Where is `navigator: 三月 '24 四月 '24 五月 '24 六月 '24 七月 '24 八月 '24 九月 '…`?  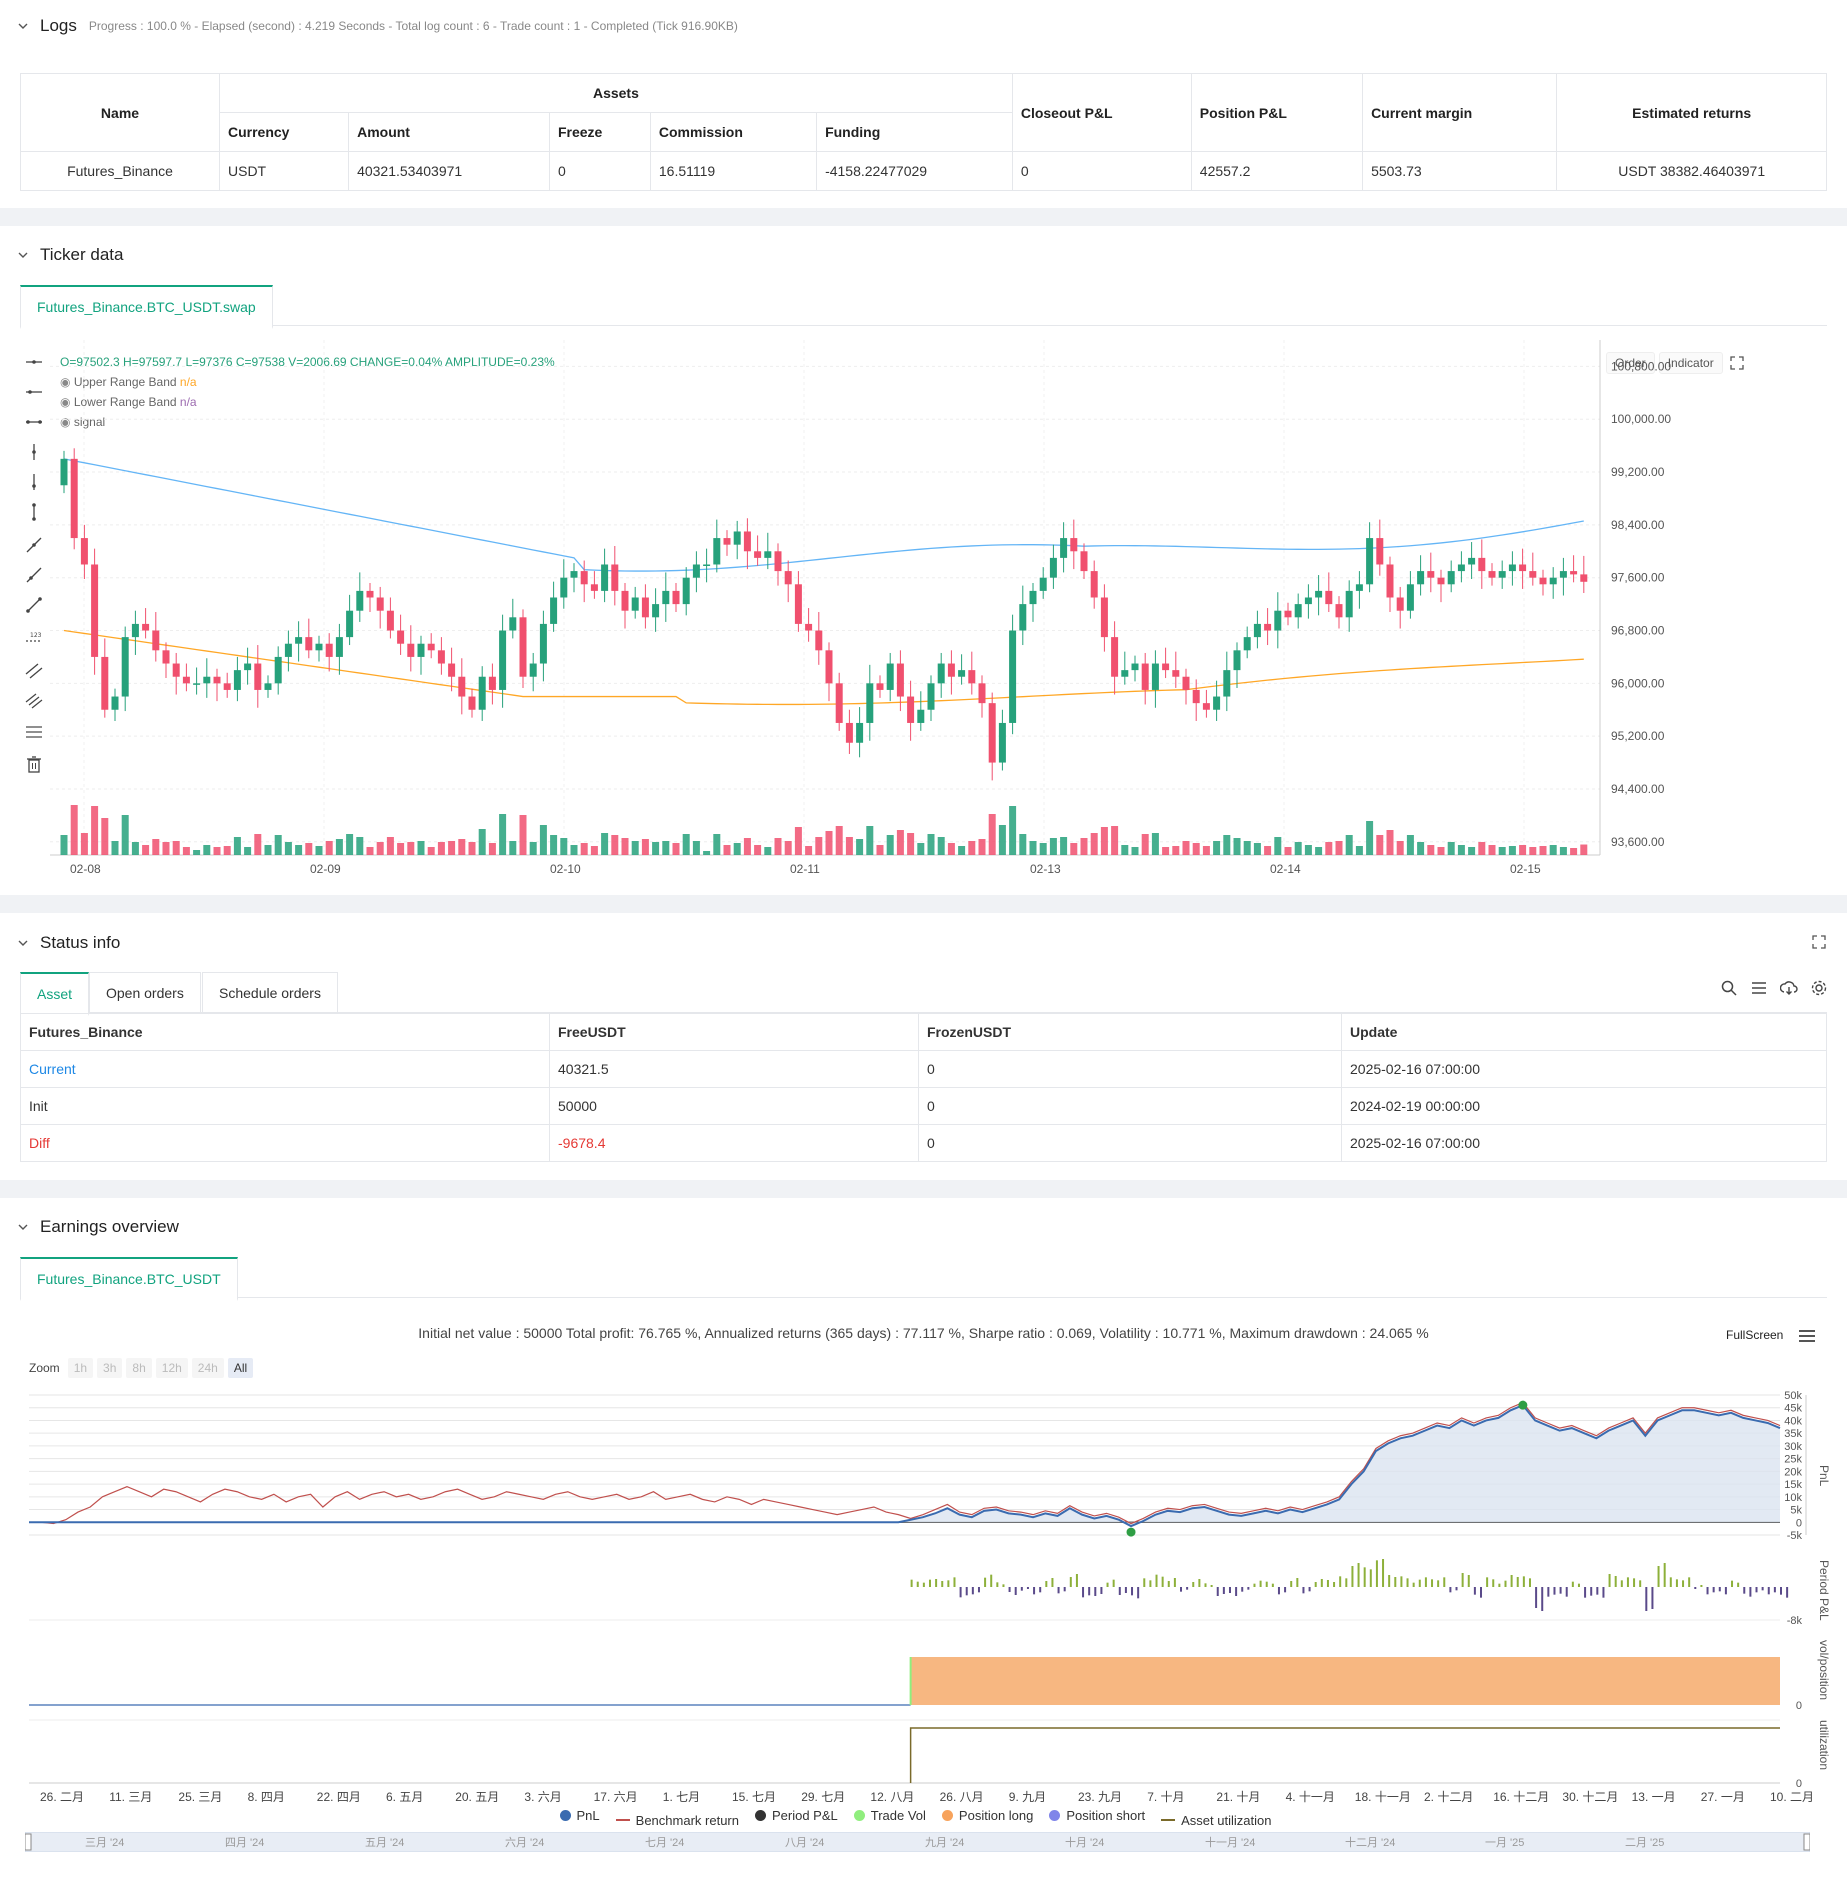
navigator: 三月 '24 四月 '24 五月 '24 六月 '24 七月 '24 八月 '24 九月 '… is located at coordinates (917, 1842).